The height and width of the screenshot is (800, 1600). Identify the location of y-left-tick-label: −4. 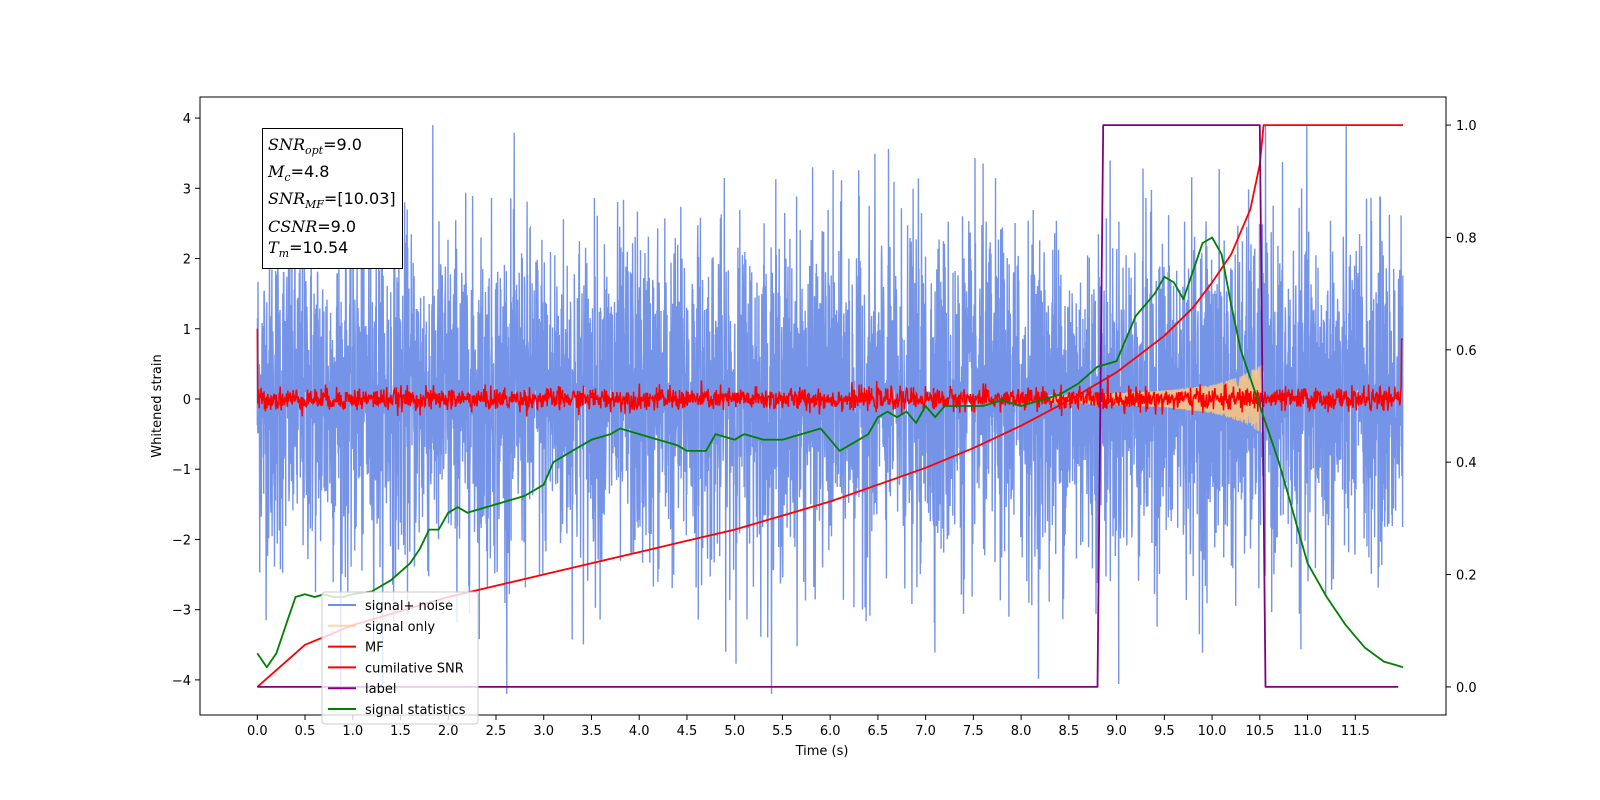
(181, 681).